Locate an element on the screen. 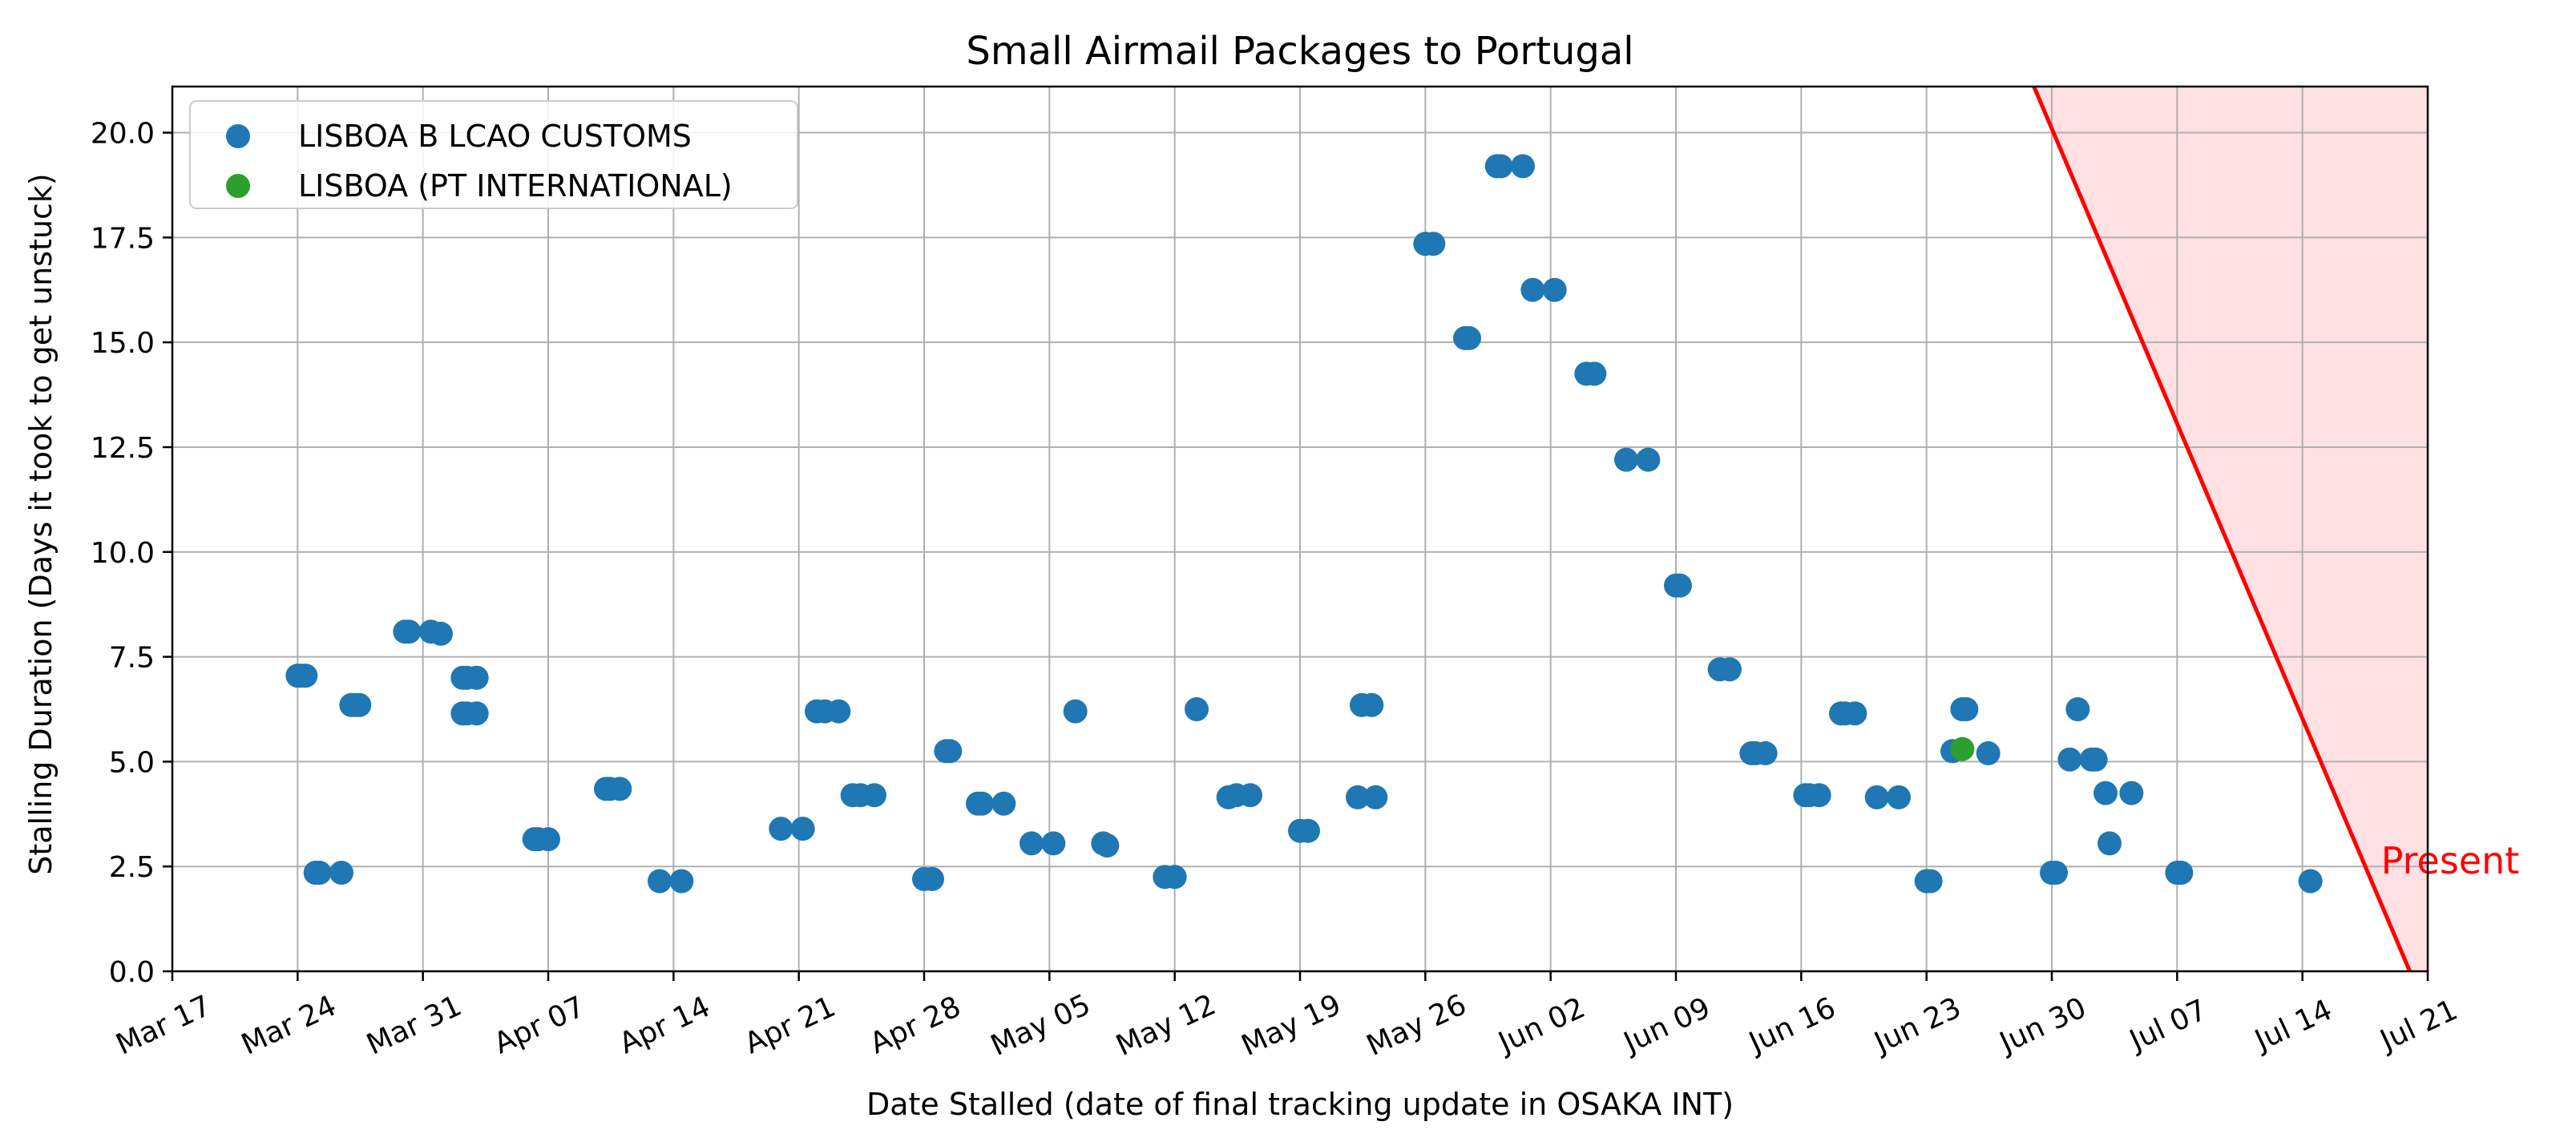 The width and height of the screenshot is (2576, 1146). present-shade-region is located at coordinates (2230, 529).